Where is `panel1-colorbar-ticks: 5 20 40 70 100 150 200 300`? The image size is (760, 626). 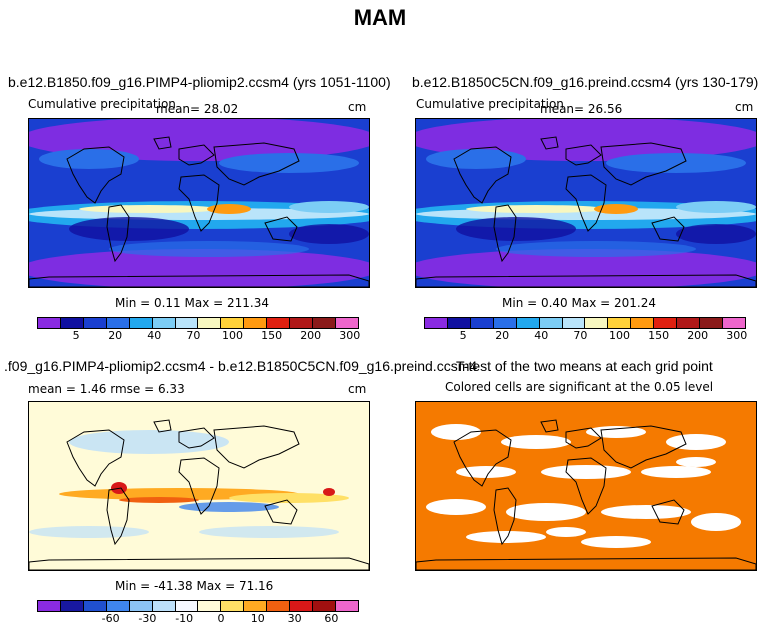 panel1-colorbar-ticks: 5 20 40 70 100 150 200 300 is located at coordinates (199, 336).